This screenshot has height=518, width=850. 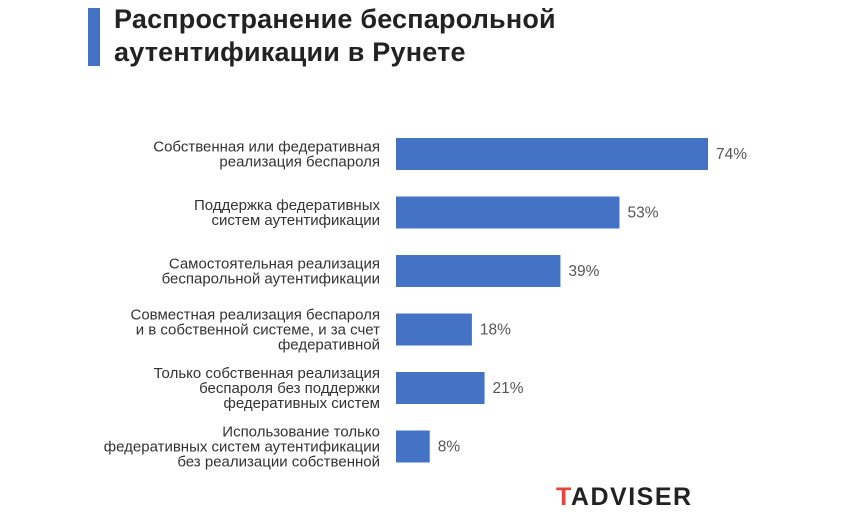 What do you see at coordinates (258, 330) in the screenshot?
I see `category-label-3-line-1: и в собственной системе, и за счет` at bounding box center [258, 330].